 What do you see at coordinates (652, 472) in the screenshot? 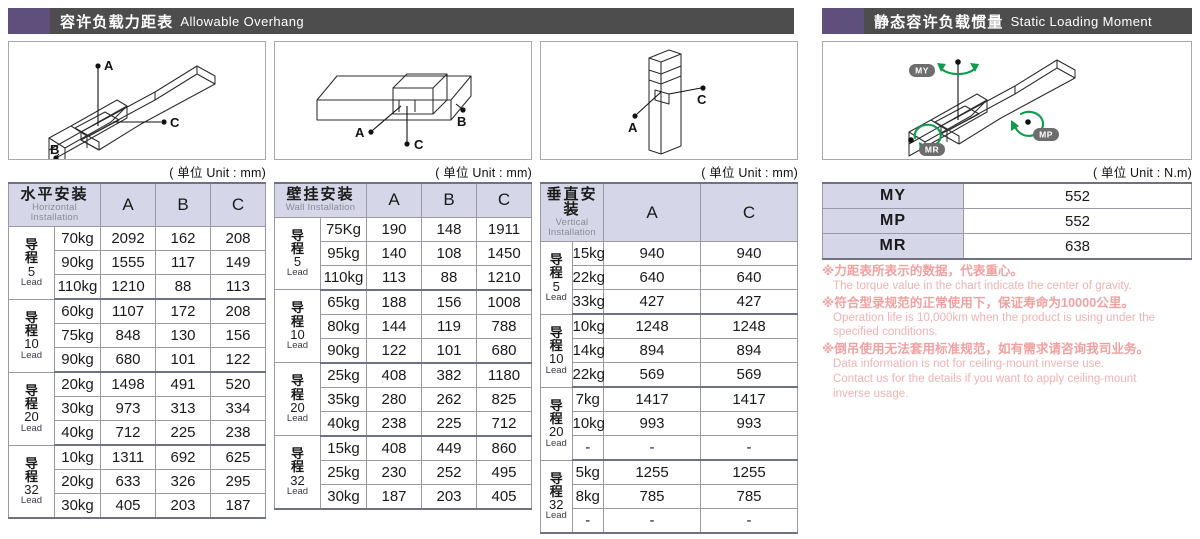
I see `value-cell-a: 1255` at bounding box center [652, 472].